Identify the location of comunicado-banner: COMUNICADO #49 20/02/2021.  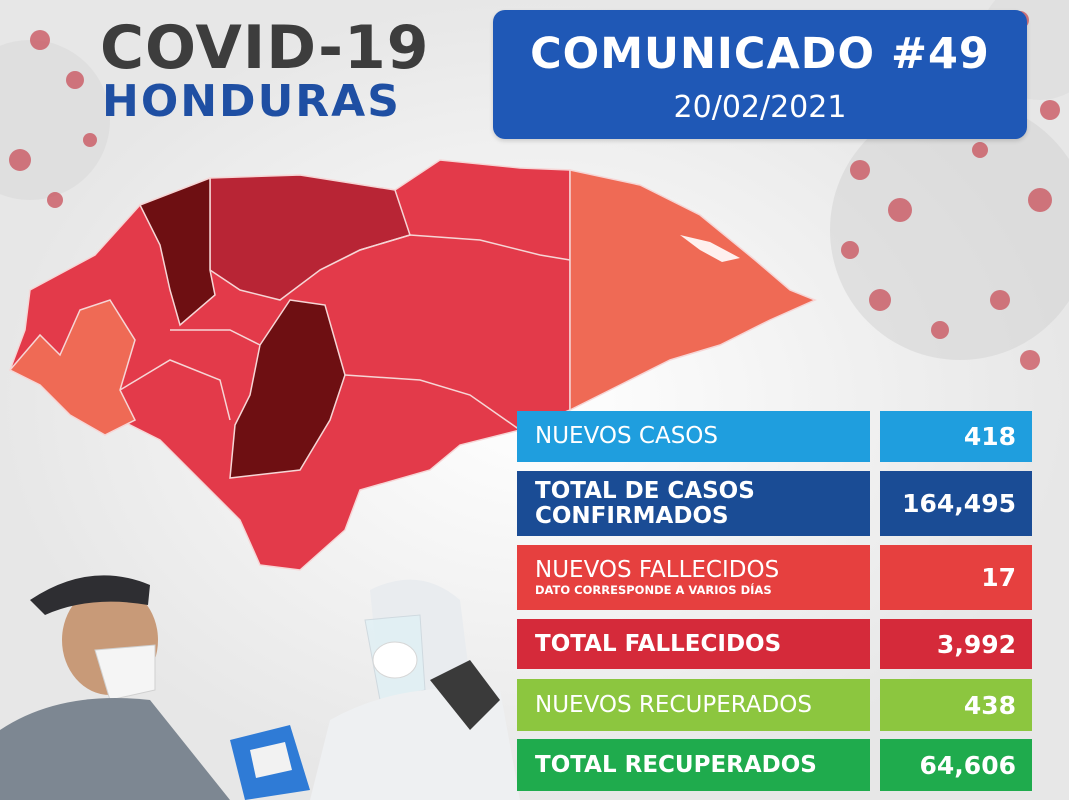
(760, 74).